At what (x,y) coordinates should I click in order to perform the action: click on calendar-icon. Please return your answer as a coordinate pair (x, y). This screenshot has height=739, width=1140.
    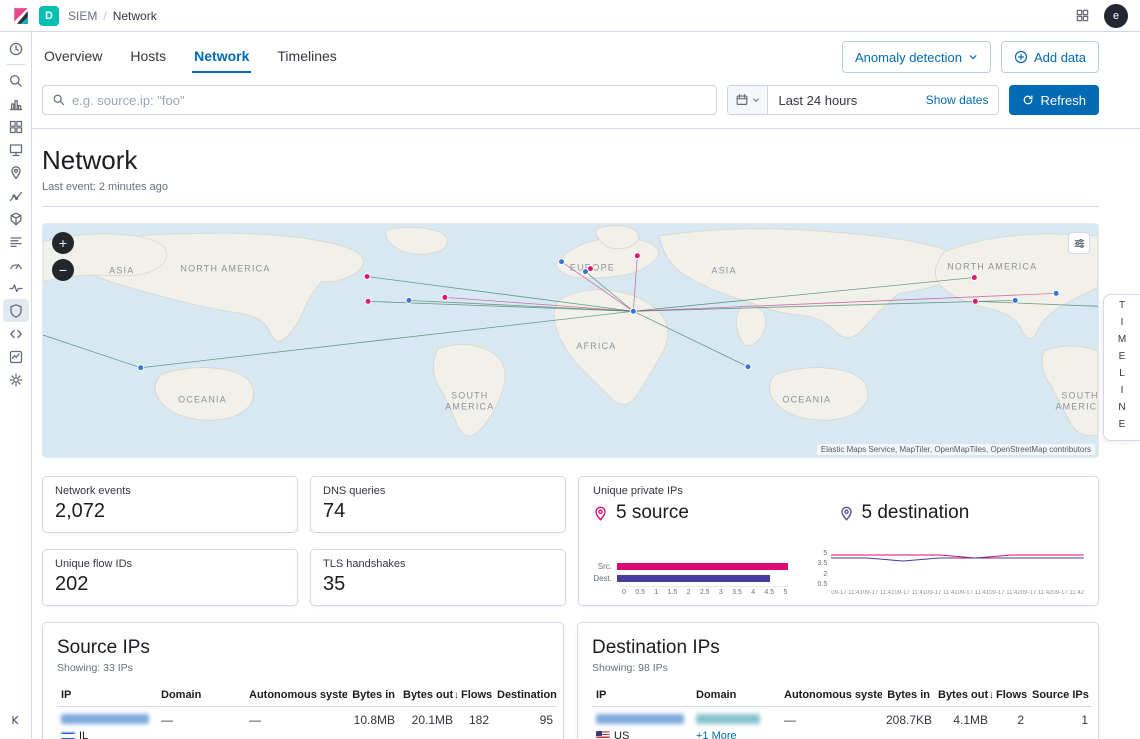
    Looking at the image, I should click on (742, 99).